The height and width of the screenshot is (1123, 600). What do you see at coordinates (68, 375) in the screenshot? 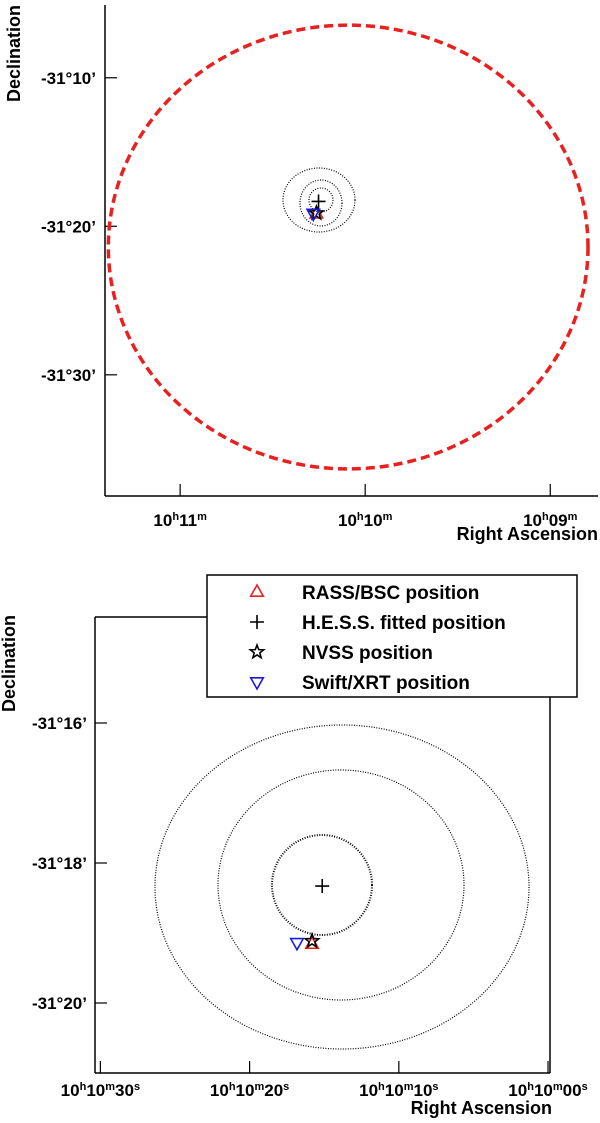
I see `y-tick-label: -31°30’` at bounding box center [68, 375].